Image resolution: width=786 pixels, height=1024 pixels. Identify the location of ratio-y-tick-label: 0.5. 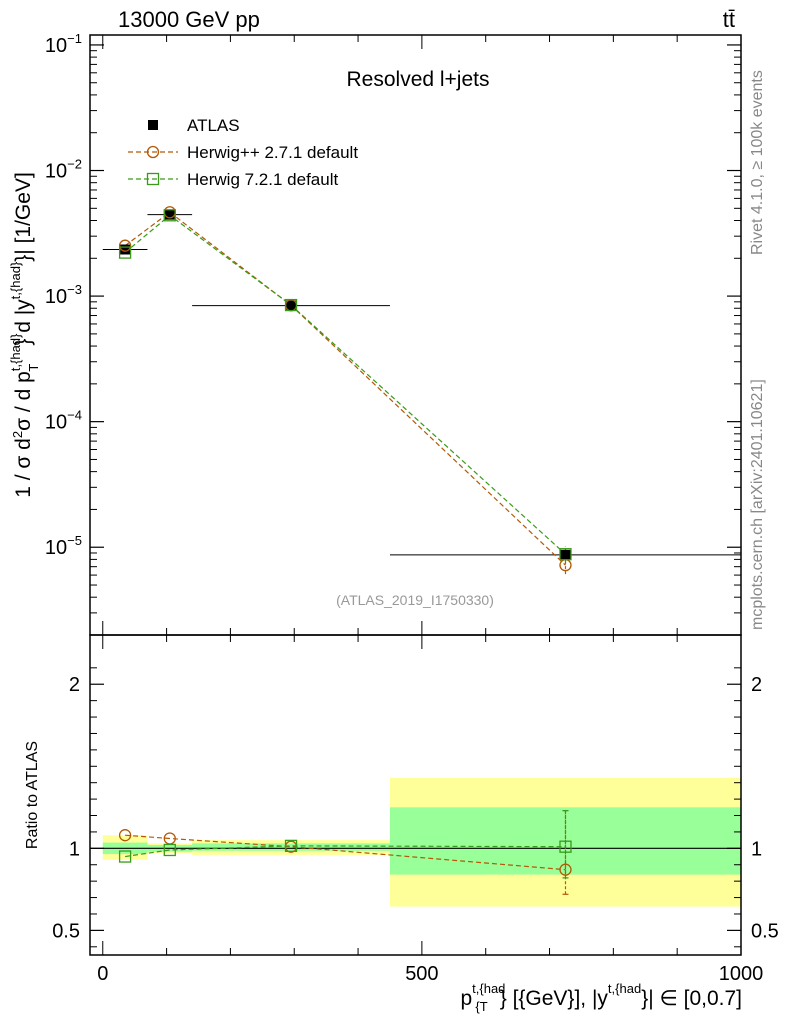
(66, 931).